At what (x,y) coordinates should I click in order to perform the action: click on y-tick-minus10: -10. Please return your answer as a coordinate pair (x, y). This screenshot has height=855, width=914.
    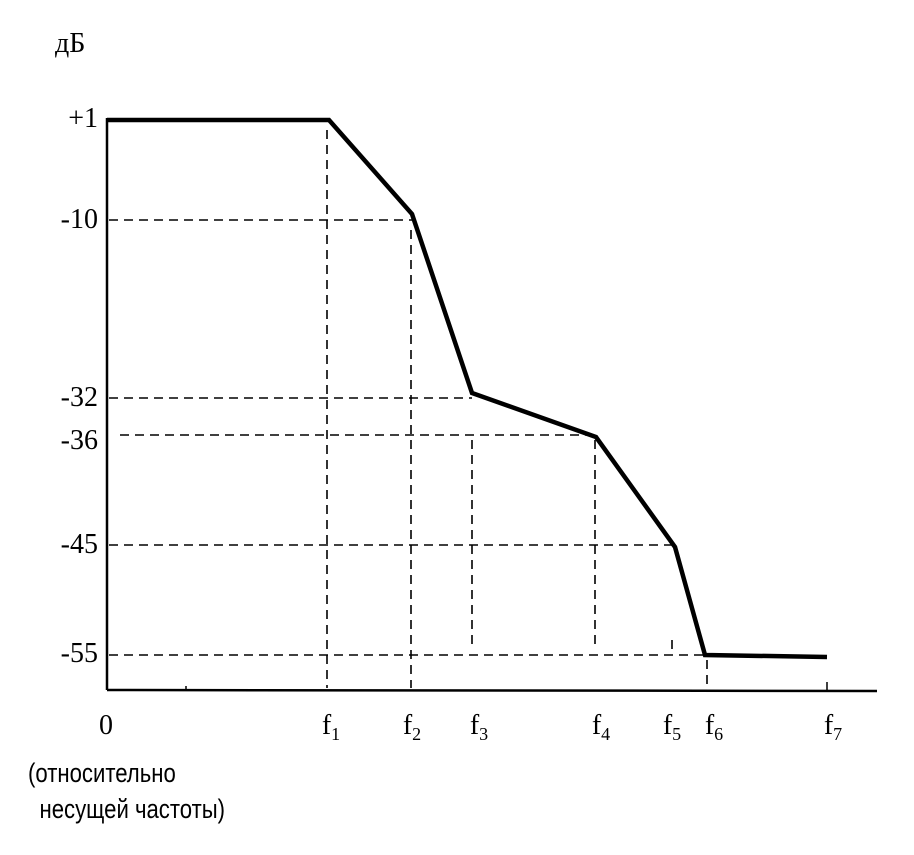
    Looking at the image, I should click on (79, 219).